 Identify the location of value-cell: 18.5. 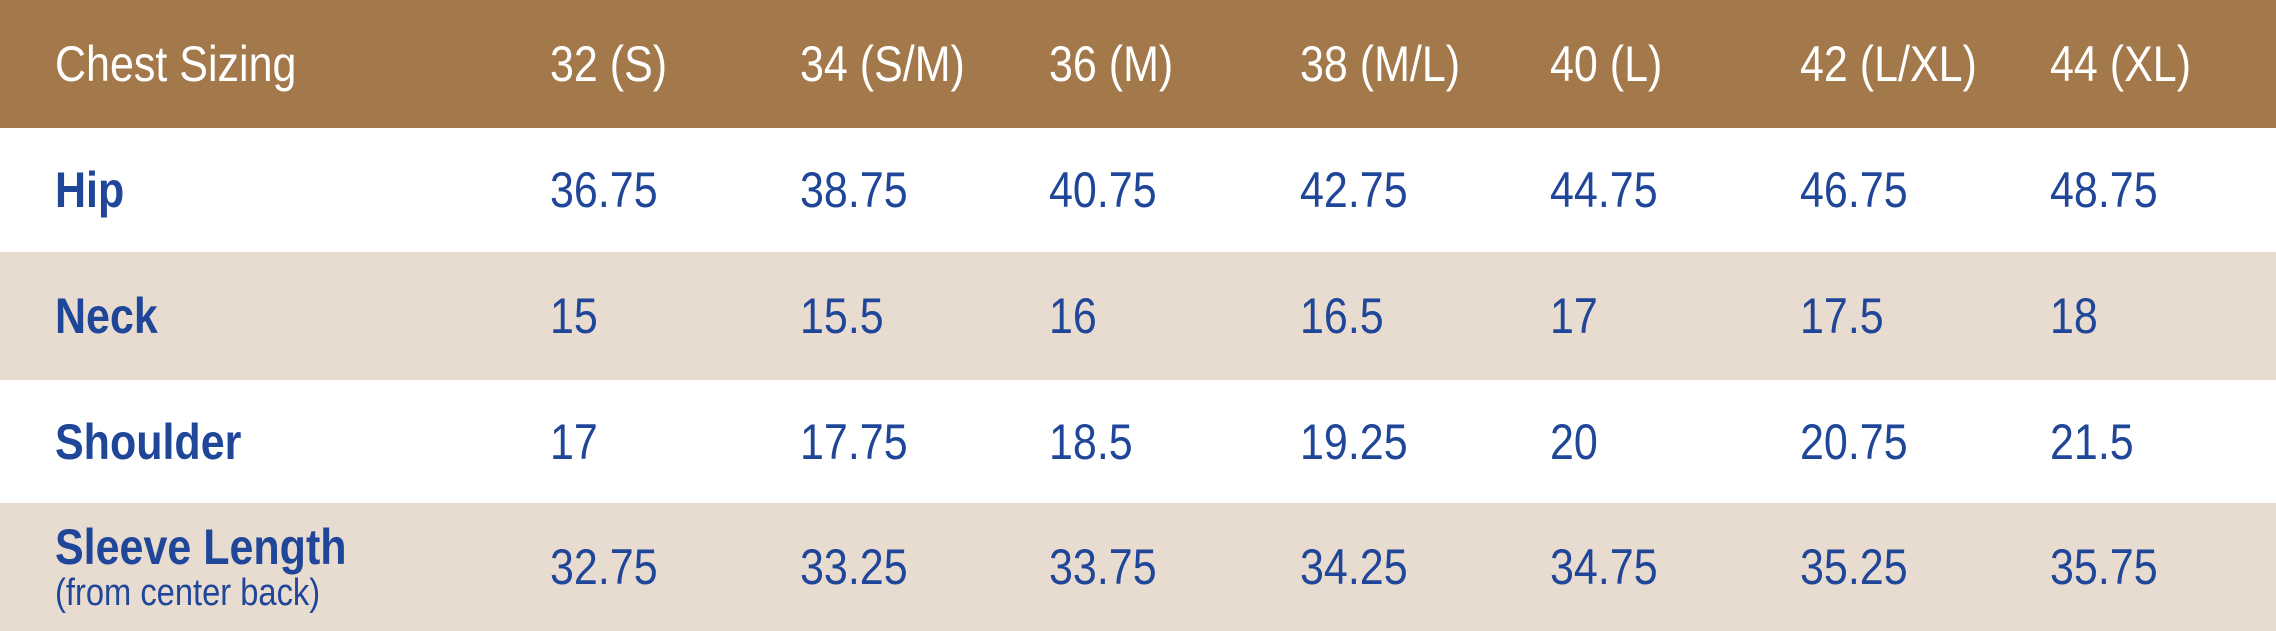
(1091, 441).